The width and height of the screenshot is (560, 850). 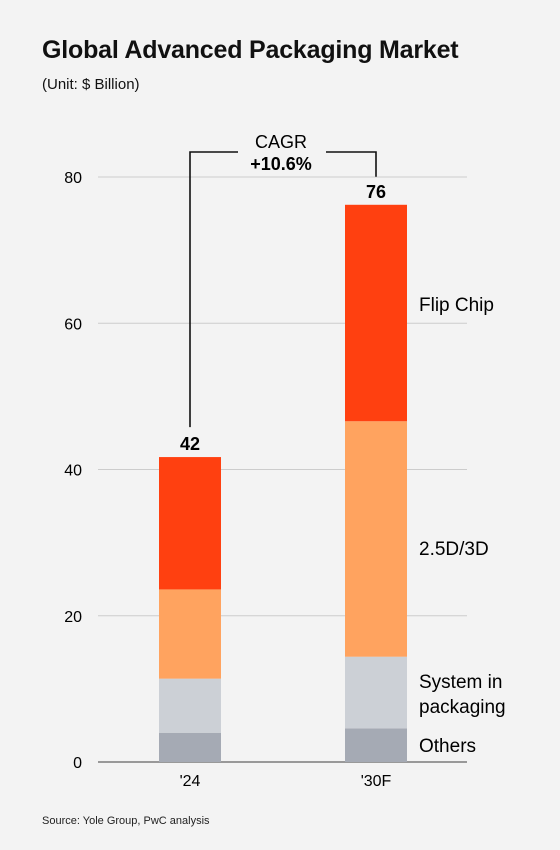 I want to click on y-tick-label: 40, so click(x=73, y=471).